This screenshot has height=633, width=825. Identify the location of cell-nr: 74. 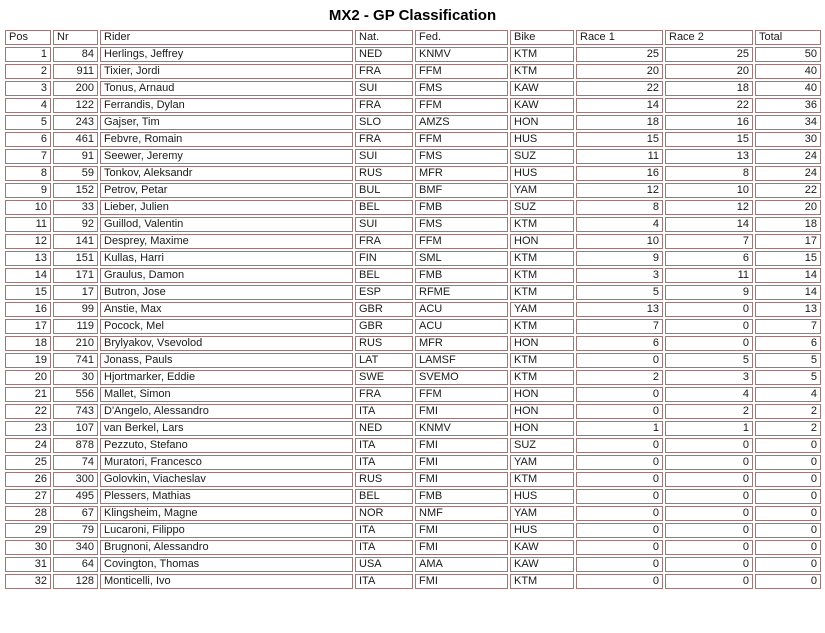
(75, 462).